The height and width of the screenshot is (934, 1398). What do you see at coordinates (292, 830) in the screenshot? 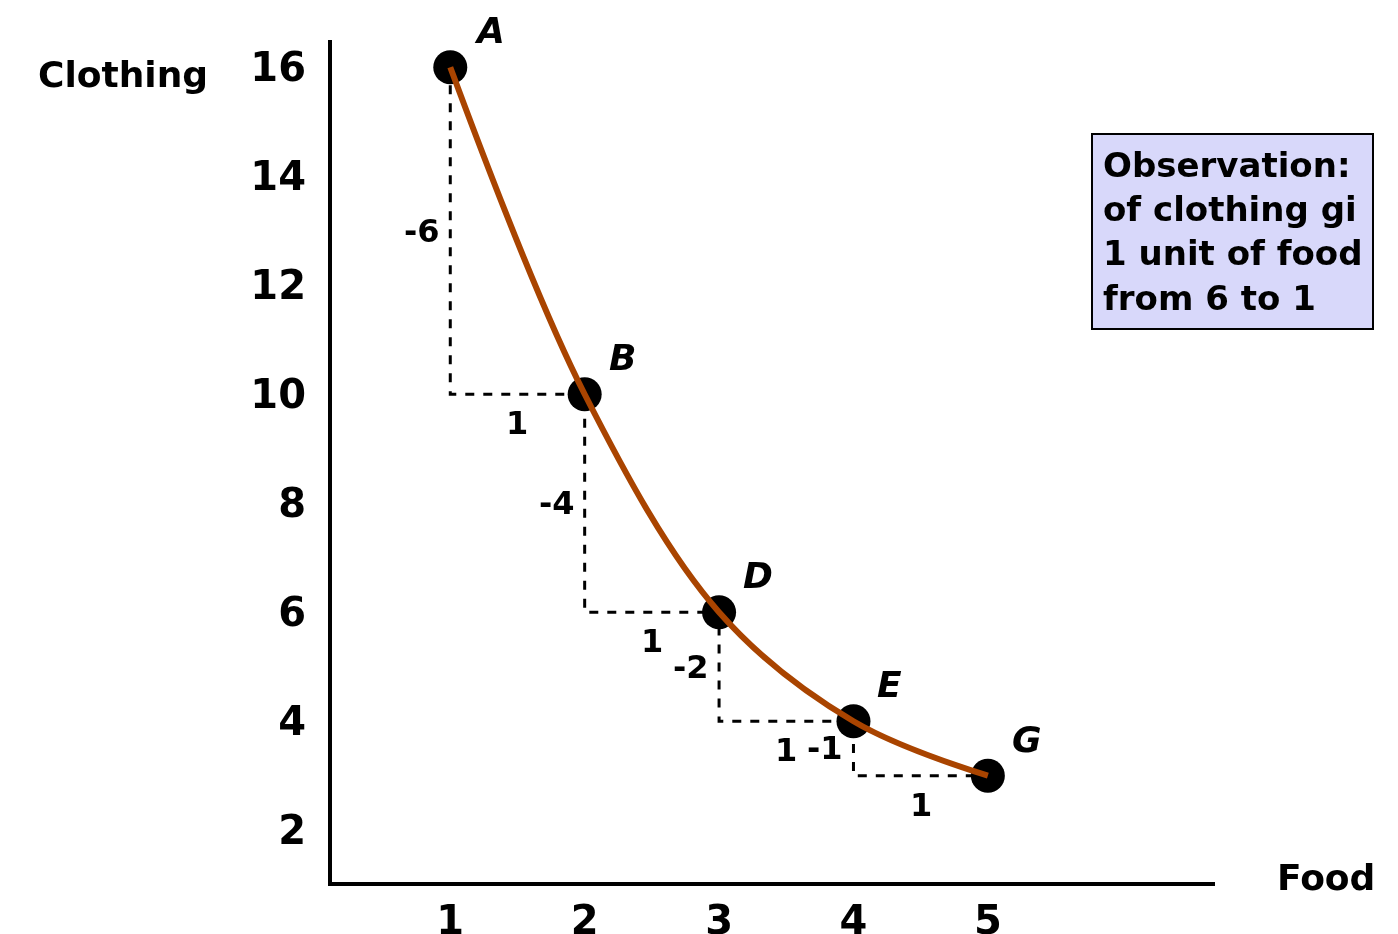
I see `y-tick-label: 2` at bounding box center [292, 830].